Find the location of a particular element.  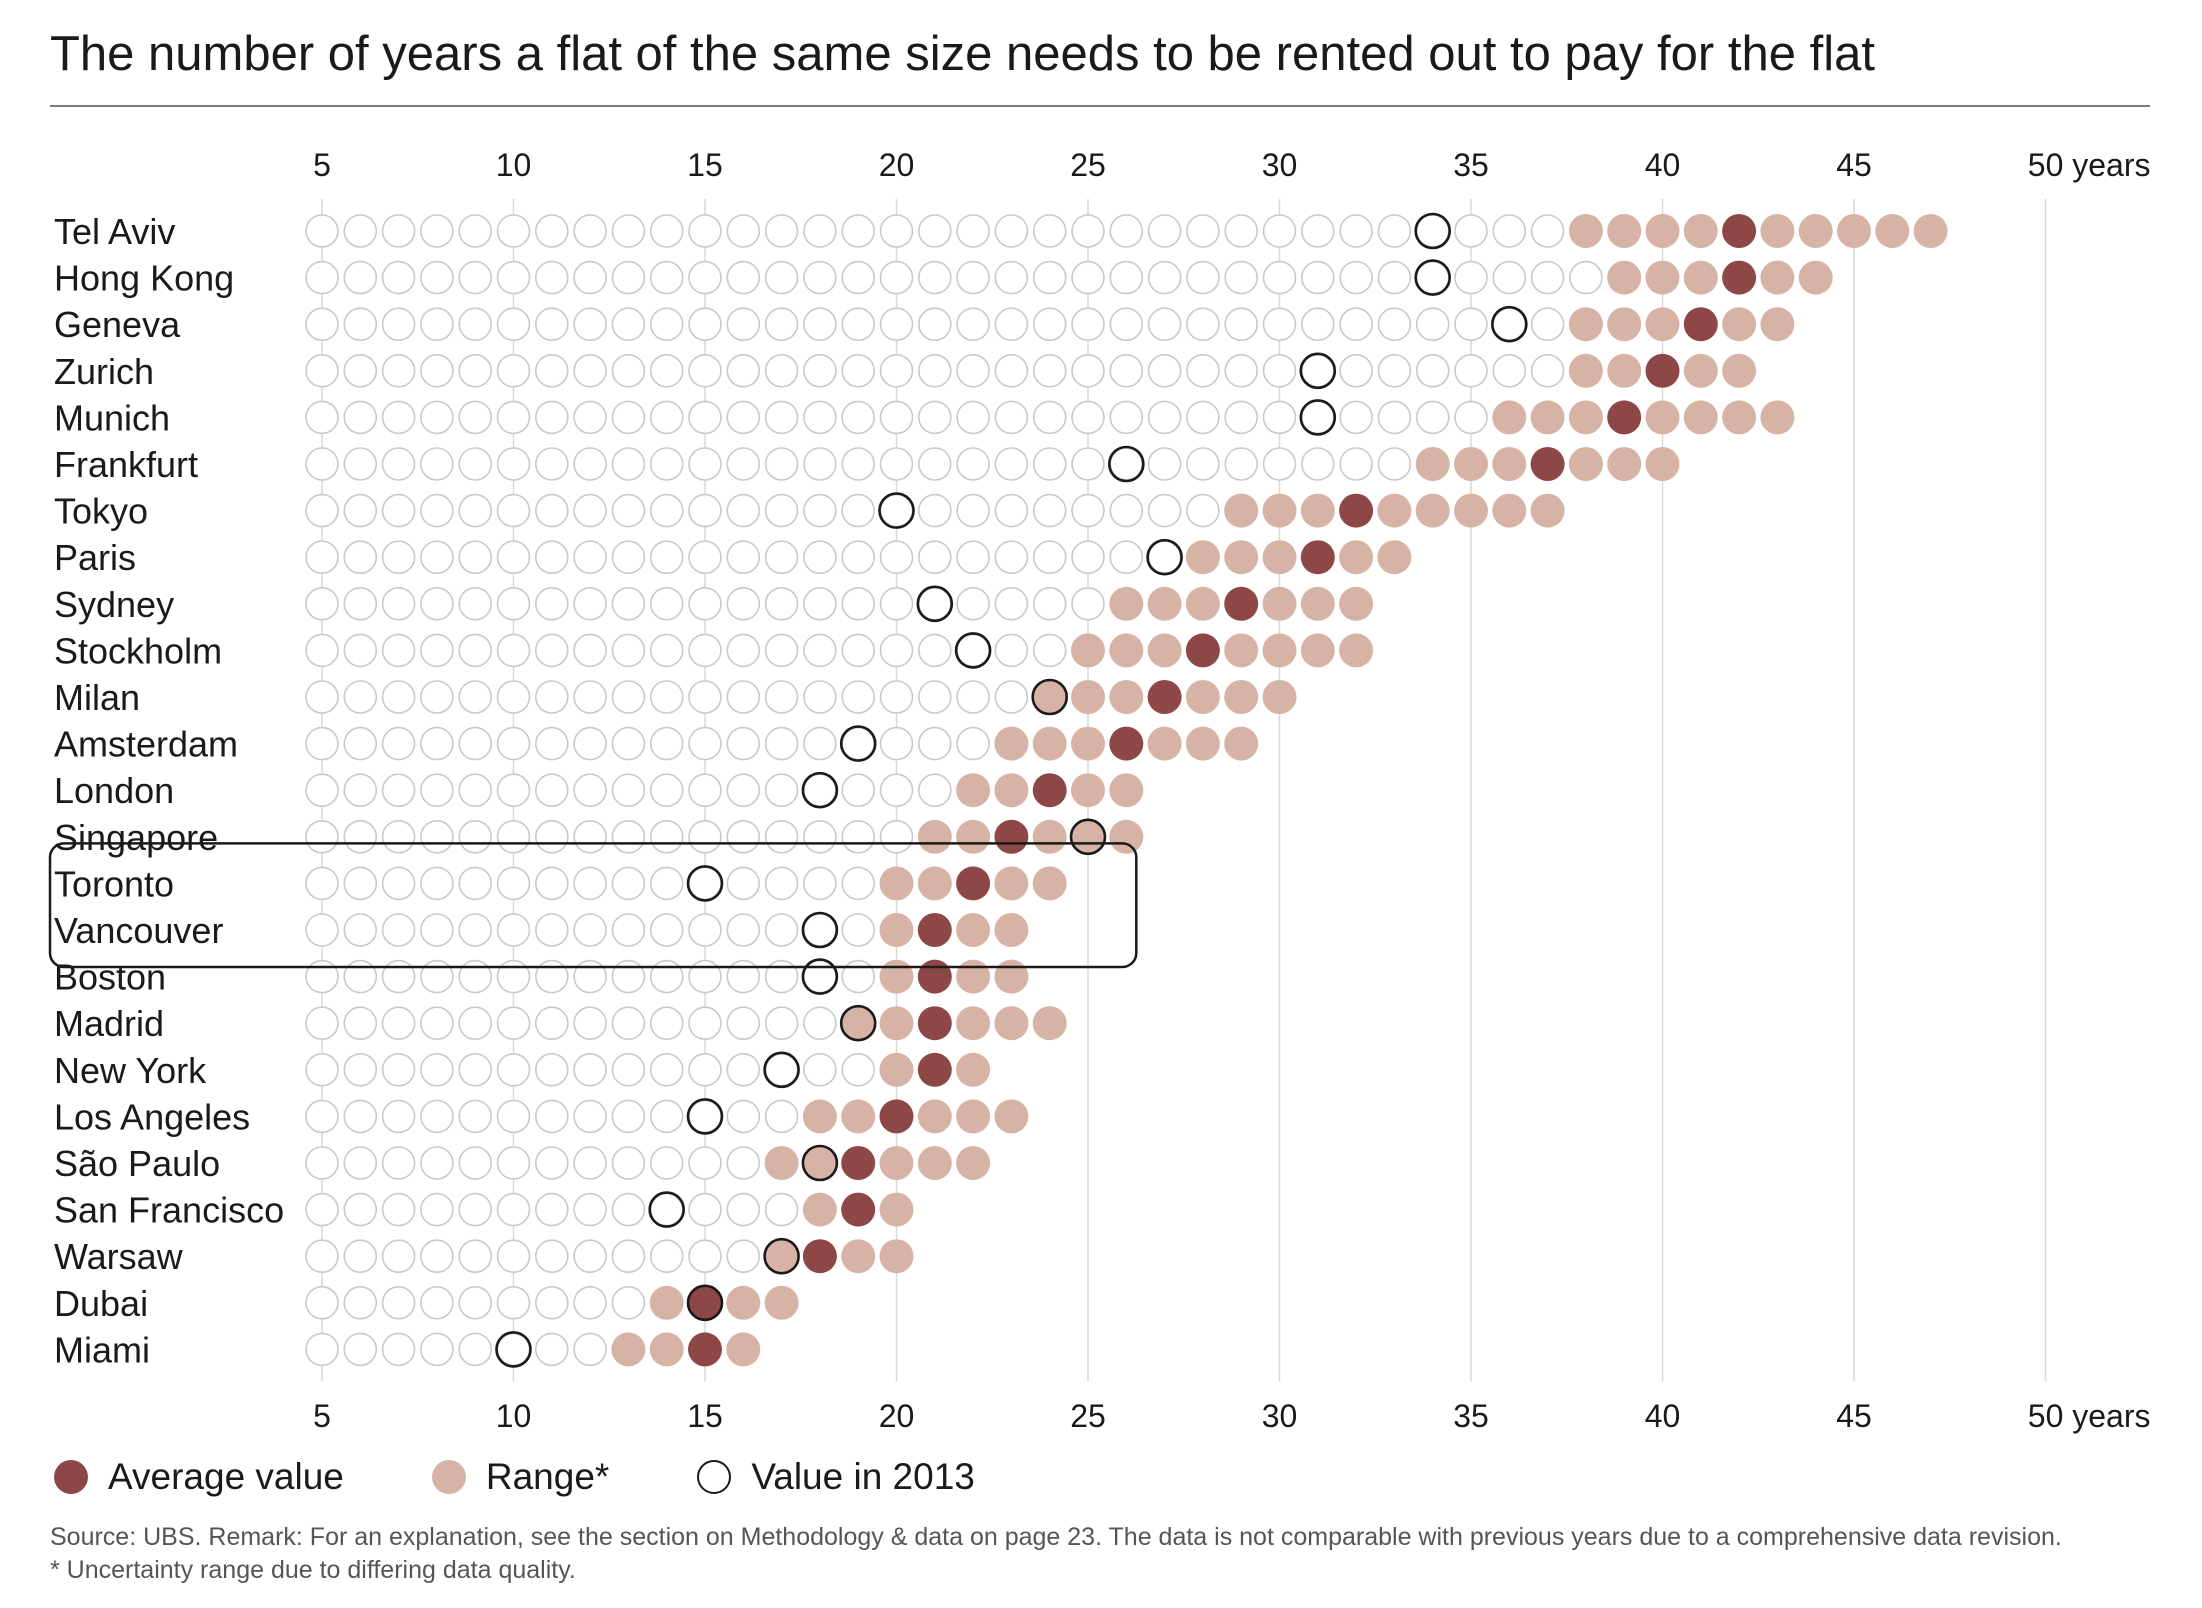

x-tick-label-bottom: 15 is located at coordinates (705, 1416).